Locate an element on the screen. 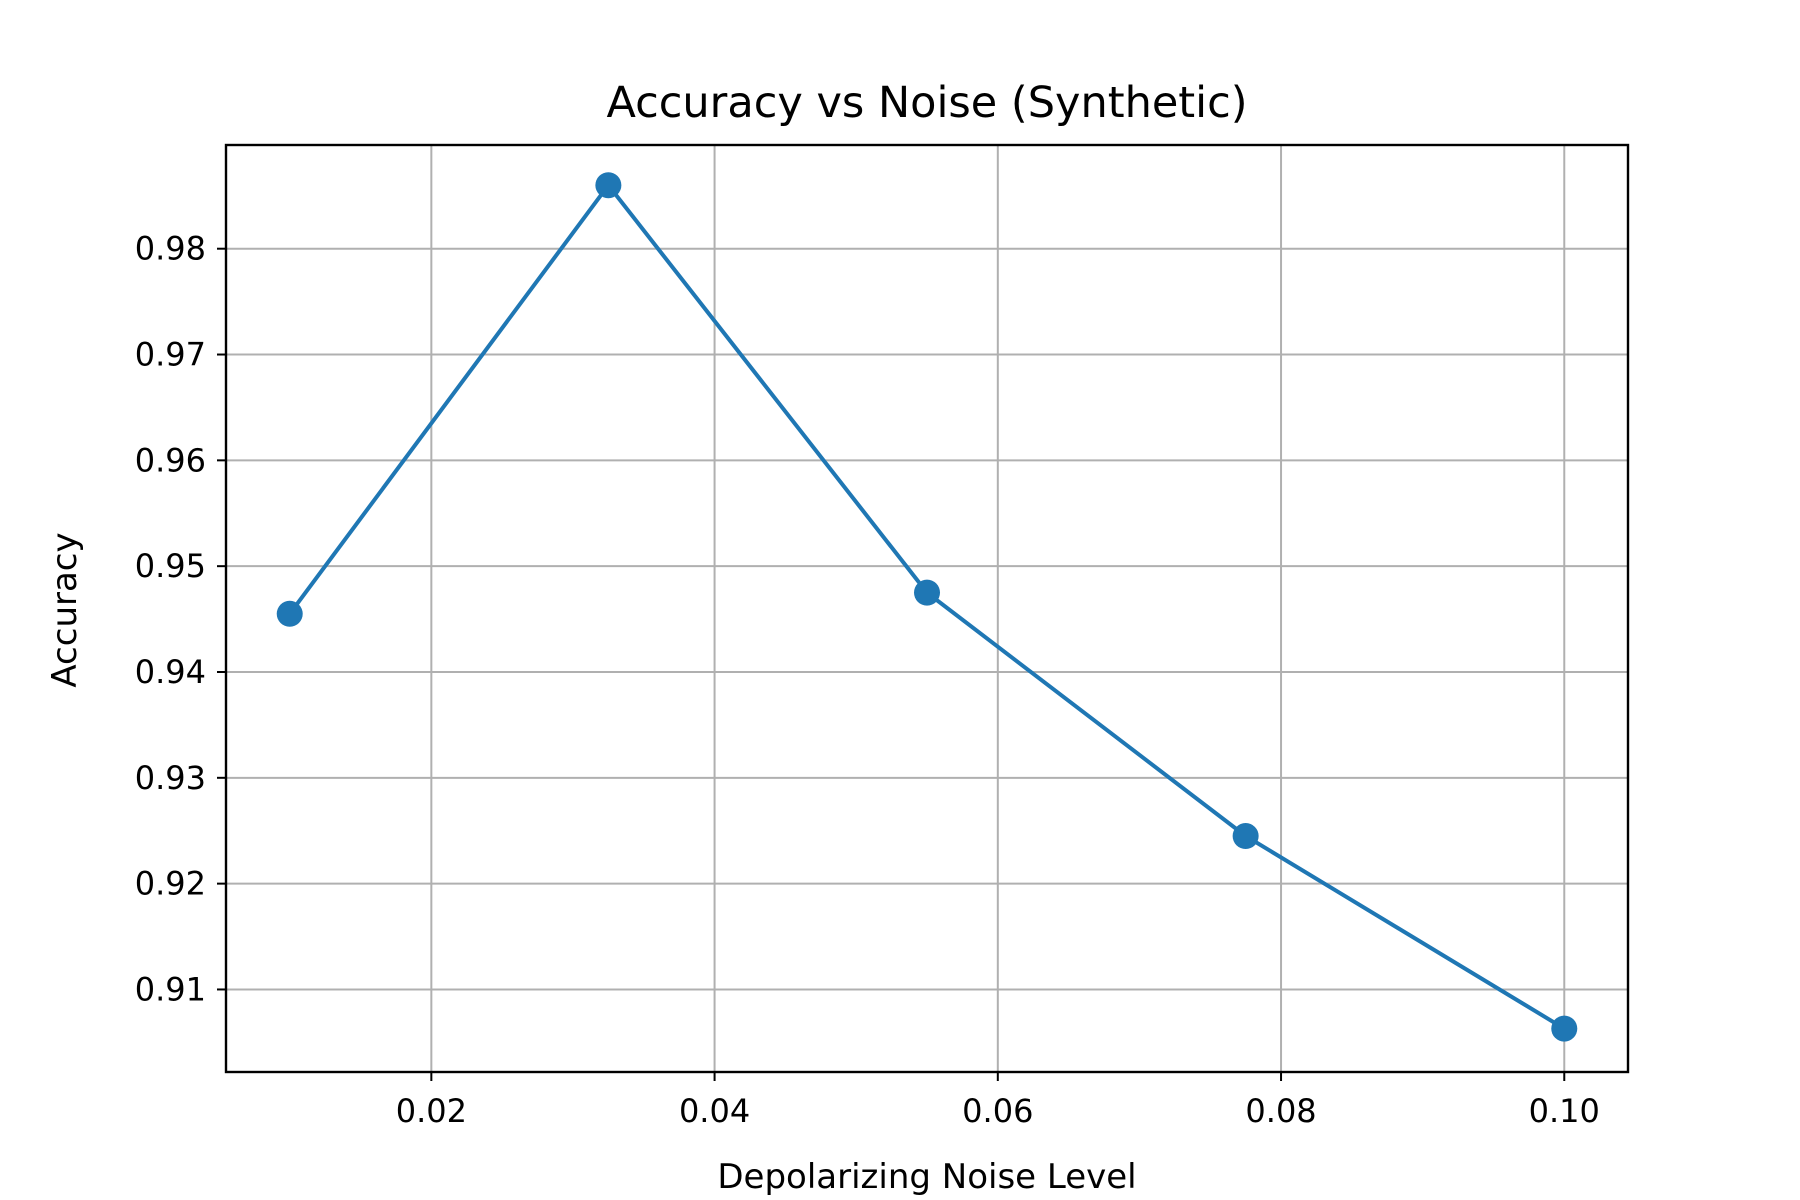 Image resolution: width=1800 pixels, height=1200 pixels. y-axis-title: Accuracy is located at coordinates (65, 609).